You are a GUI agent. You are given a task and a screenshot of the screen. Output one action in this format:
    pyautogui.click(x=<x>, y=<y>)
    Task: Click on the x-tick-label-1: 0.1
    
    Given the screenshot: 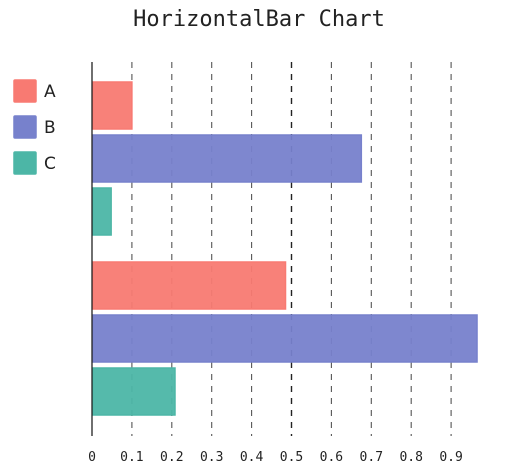 What is the action you would take?
    pyautogui.click(x=131, y=457)
    